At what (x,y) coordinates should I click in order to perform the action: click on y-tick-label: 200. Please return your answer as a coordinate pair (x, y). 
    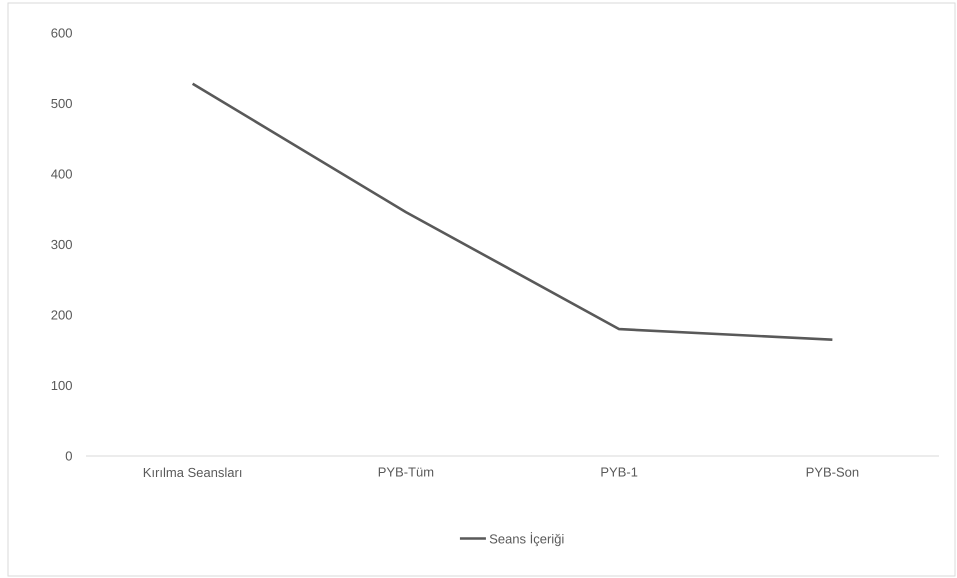
    Looking at the image, I should click on (61, 315).